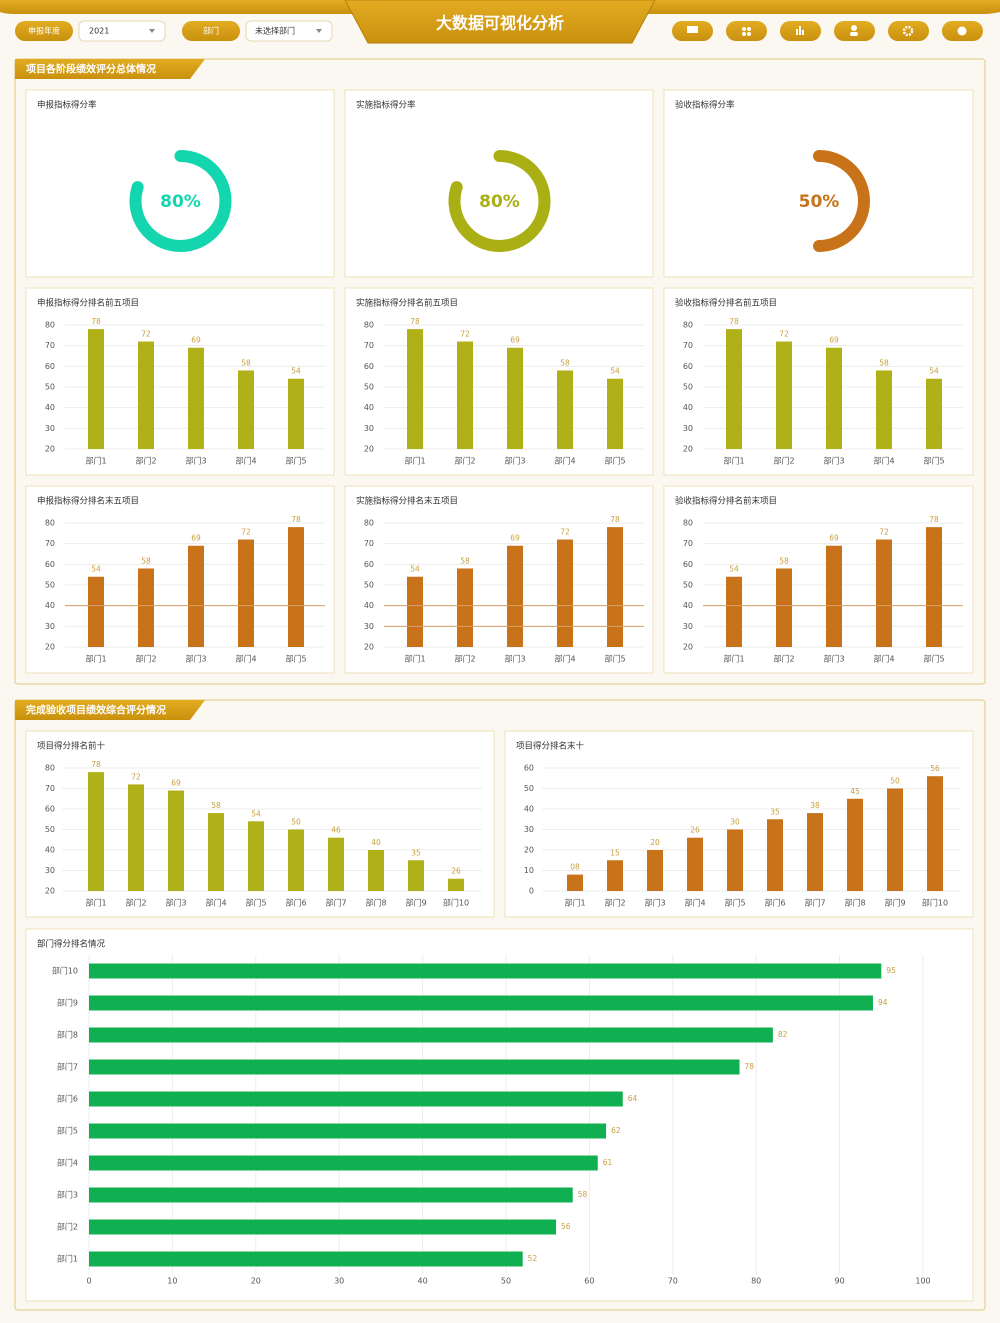 The height and width of the screenshot is (1323, 1000). Describe the element at coordinates (756, 1281) in the screenshot. I see `x-tick-label: 80` at that location.